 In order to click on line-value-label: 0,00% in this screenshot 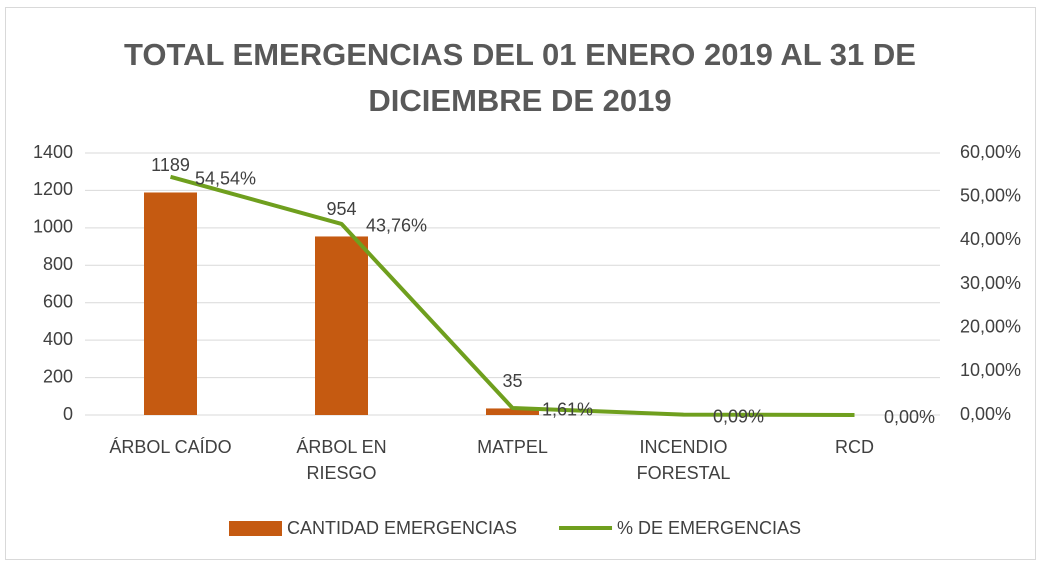, I will do `click(909, 417)`.